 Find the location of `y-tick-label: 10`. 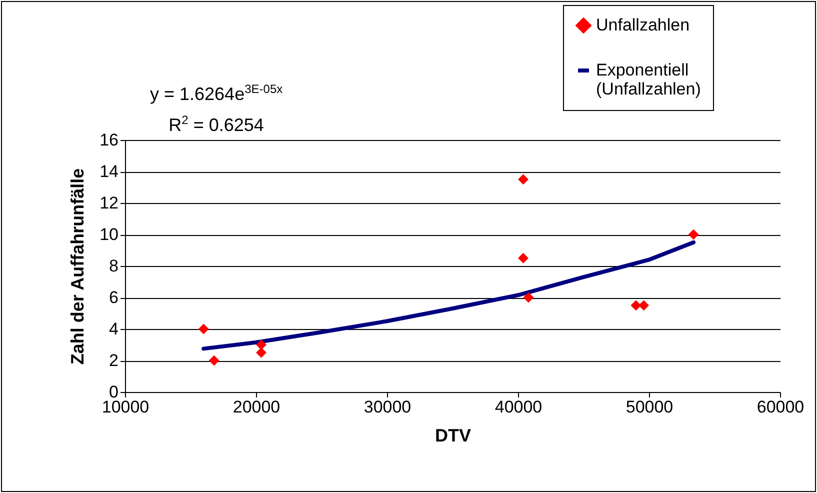

y-tick-label: 10 is located at coordinates (109, 234).